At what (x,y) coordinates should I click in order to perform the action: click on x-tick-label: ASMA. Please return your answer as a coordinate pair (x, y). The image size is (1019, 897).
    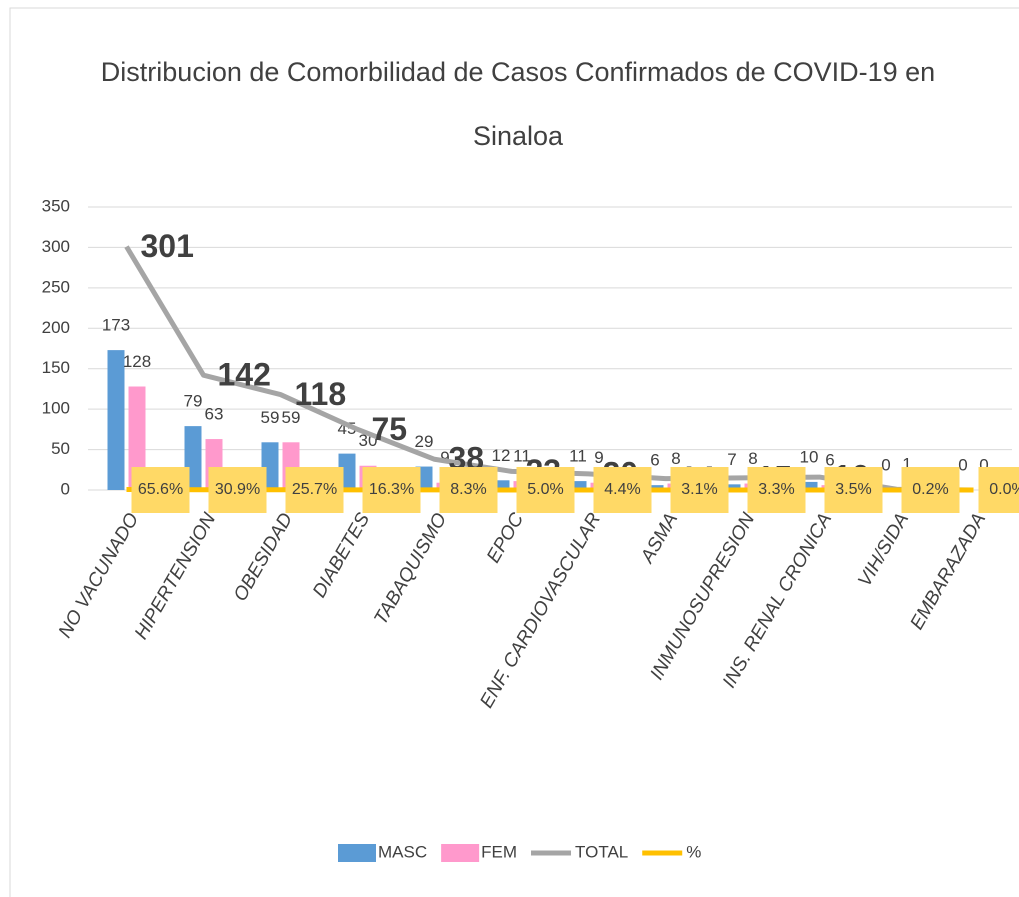
    Looking at the image, I should click on (660, 539).